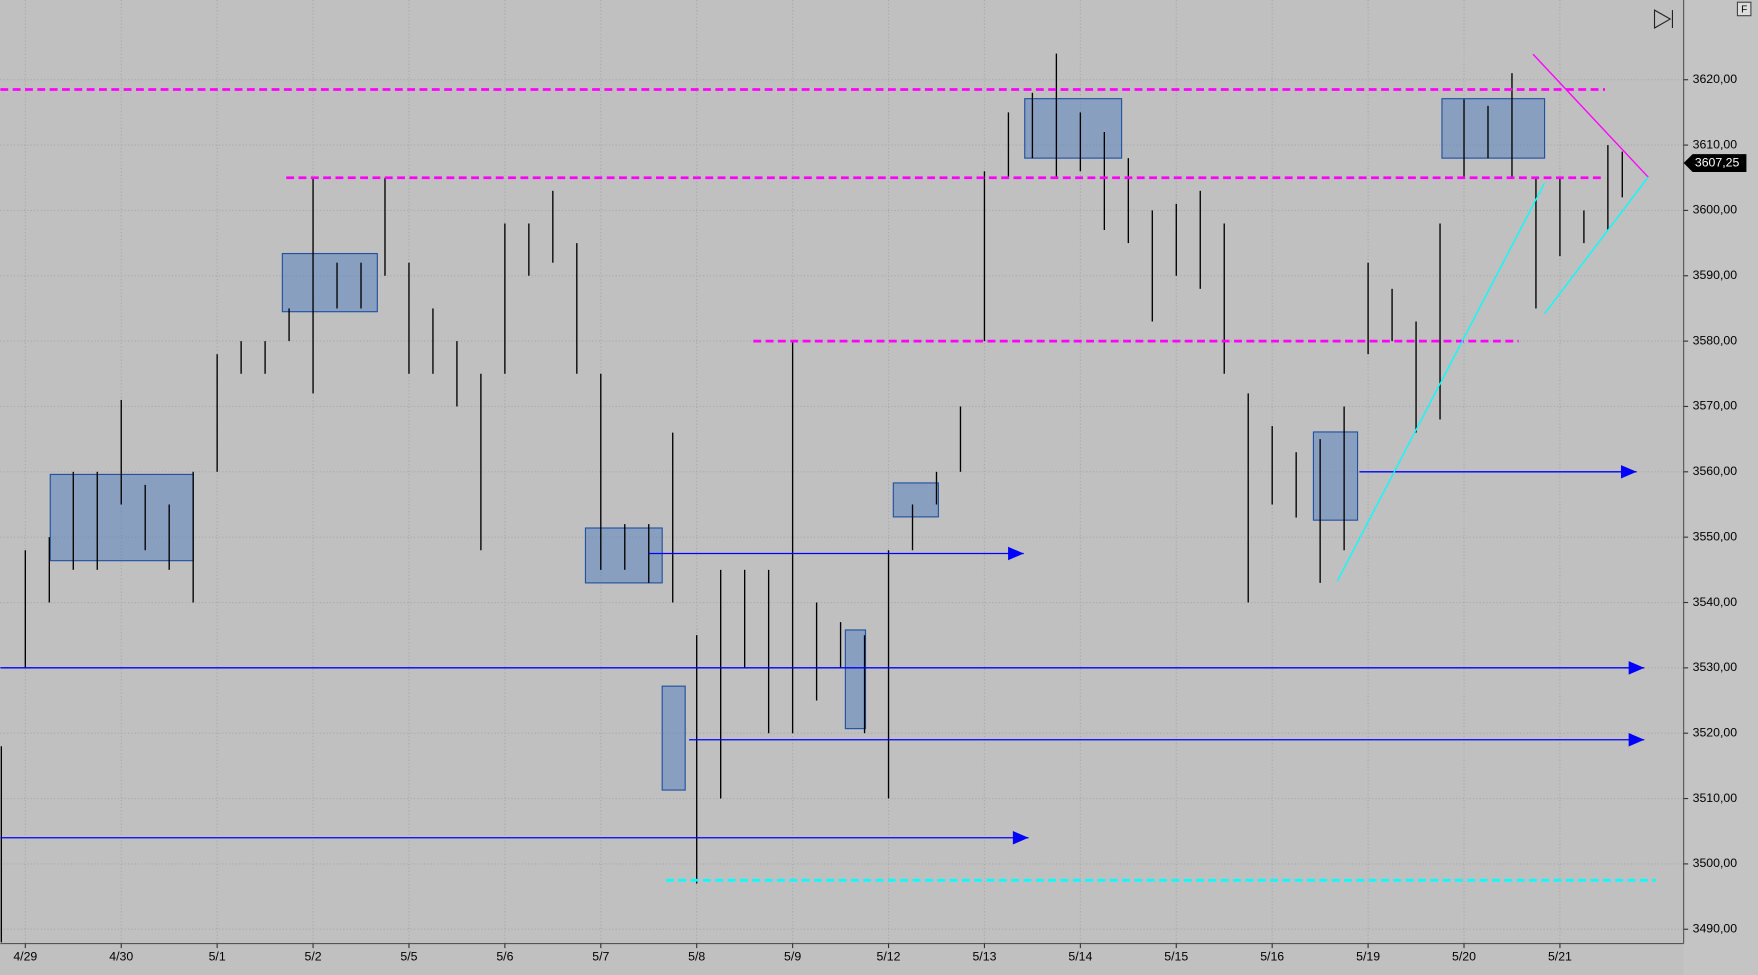  I want to click on y-tick-label: 3570,00, so click(1715, 406).